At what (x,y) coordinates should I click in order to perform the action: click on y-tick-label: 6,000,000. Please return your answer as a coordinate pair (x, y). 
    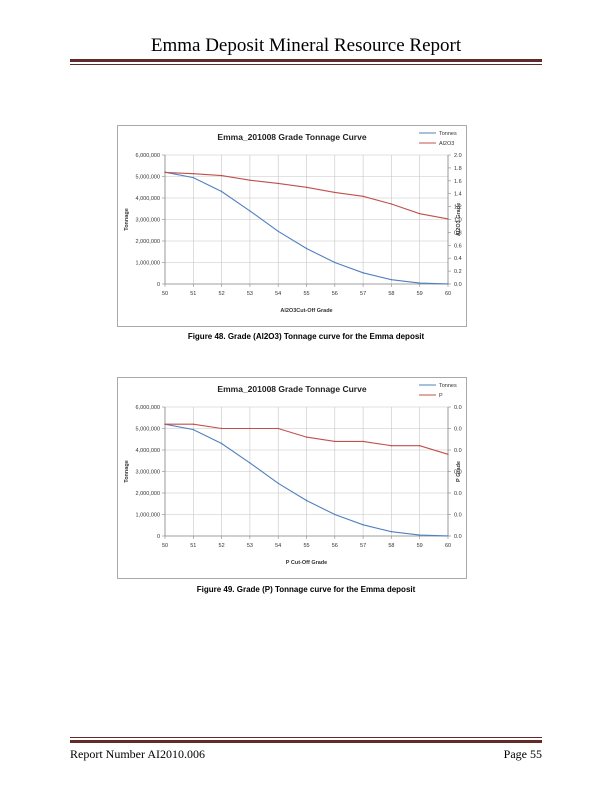
    Looking at the image, I should click on (148, 156).